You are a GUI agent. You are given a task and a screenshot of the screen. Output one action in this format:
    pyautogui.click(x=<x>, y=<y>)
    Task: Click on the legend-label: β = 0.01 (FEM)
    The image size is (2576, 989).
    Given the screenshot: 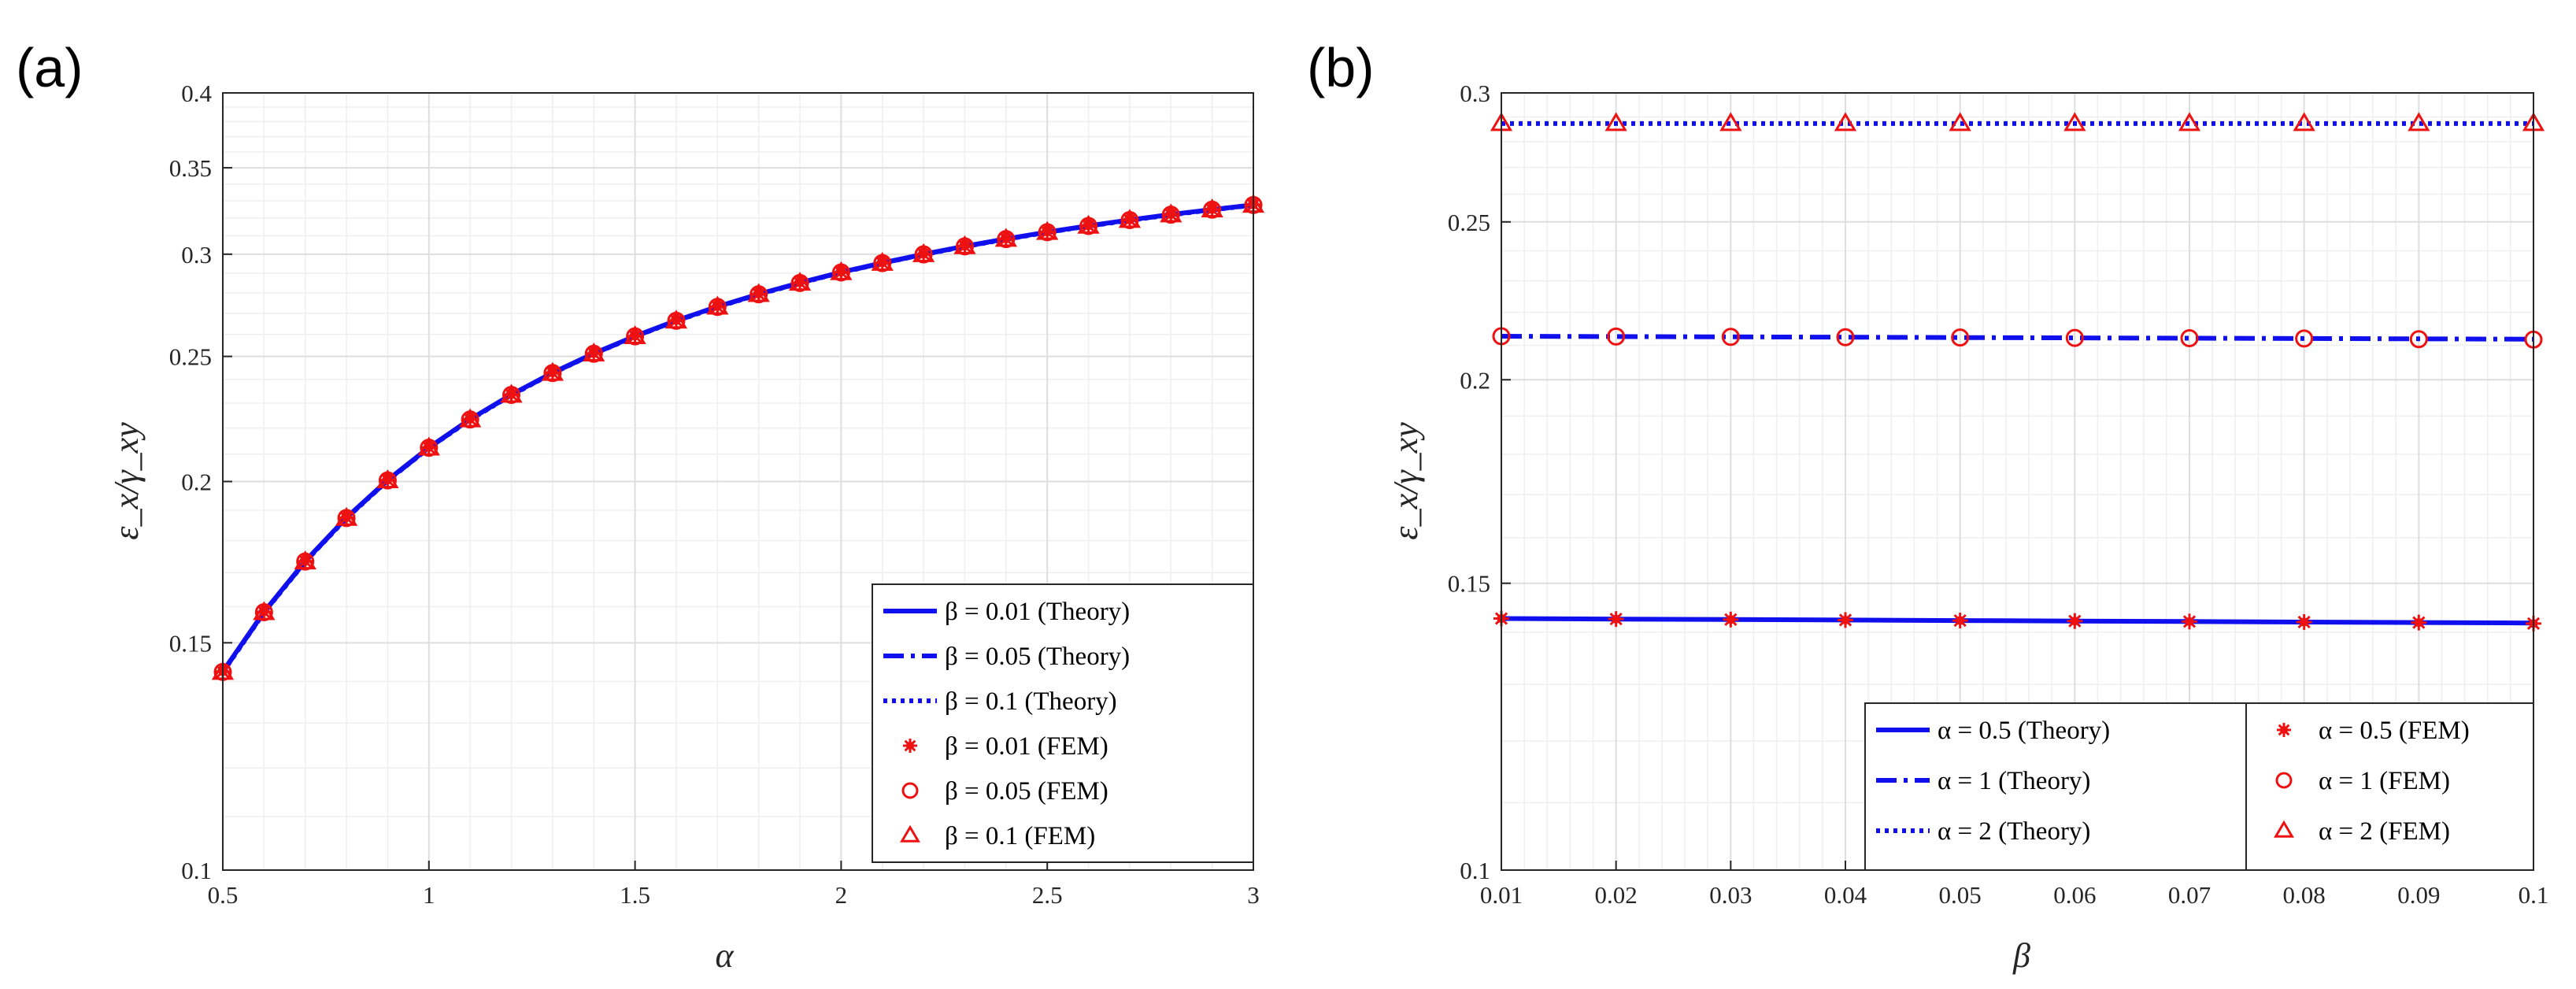 What is the action you would take?
    pyautogui.click(x=1026, y=746)
    